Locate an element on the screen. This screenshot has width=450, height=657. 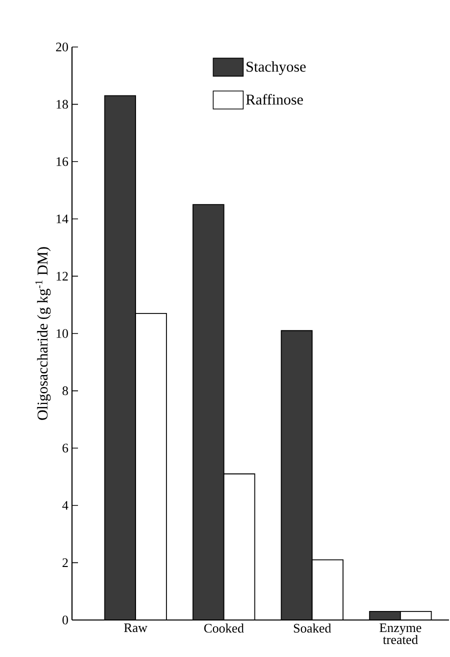
x-tick-label: Soaked is located at coordinates (313, 628).